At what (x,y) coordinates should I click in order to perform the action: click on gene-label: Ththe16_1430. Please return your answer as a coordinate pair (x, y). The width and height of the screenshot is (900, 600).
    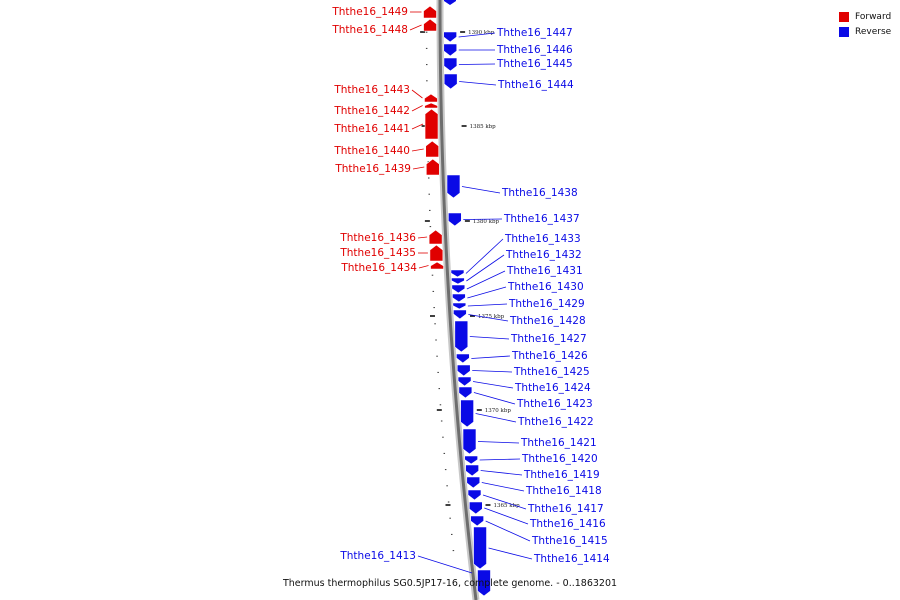
    Looking at the image, I should click on (545, 287).